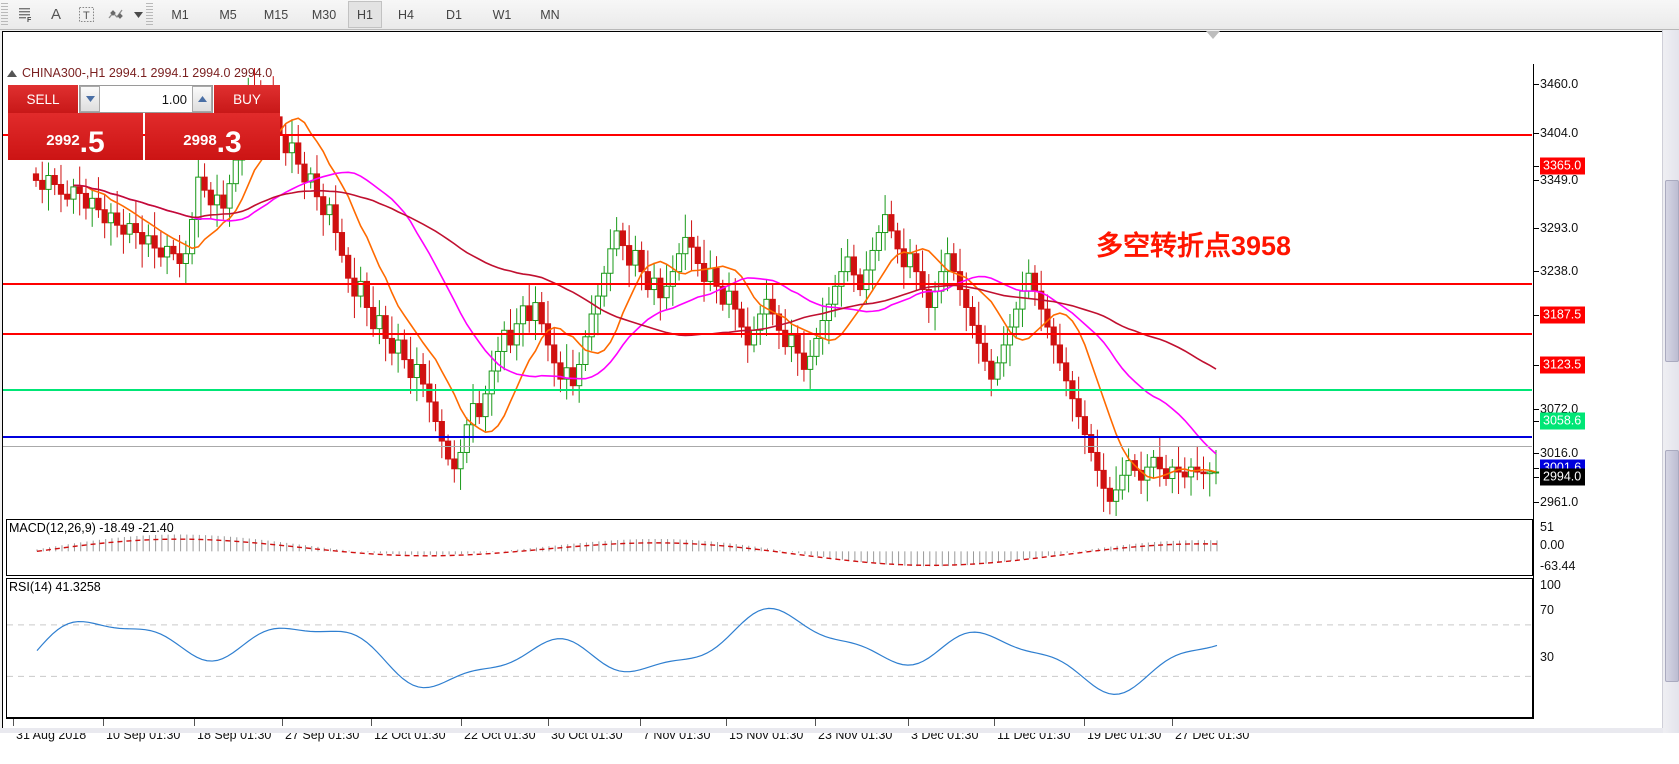  What do you see at coordinates (12, 73) in the screenshot?
I see `collapse-triangle-icon` at bounding box center [12, 73].